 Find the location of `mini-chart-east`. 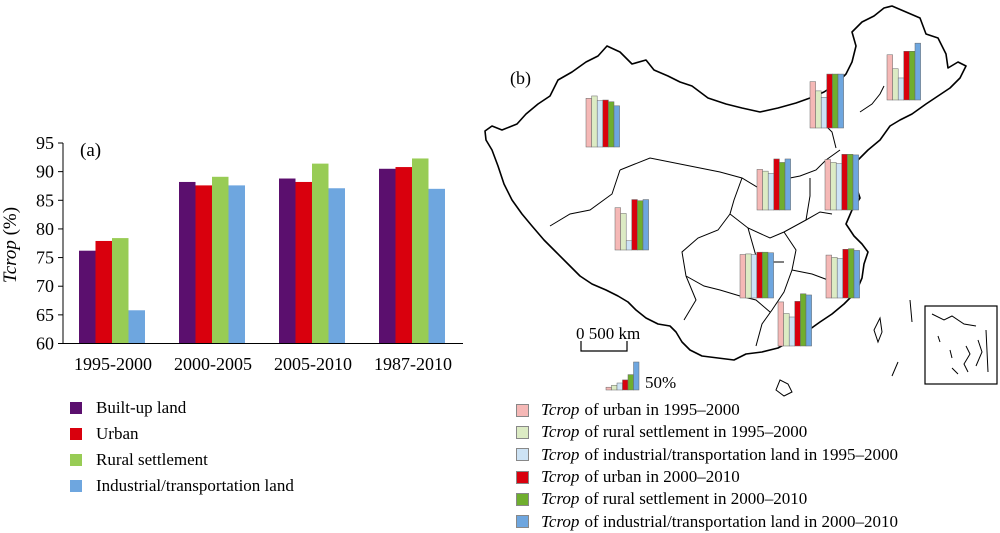

mini-chart-east is located at coordinates (841, 182).